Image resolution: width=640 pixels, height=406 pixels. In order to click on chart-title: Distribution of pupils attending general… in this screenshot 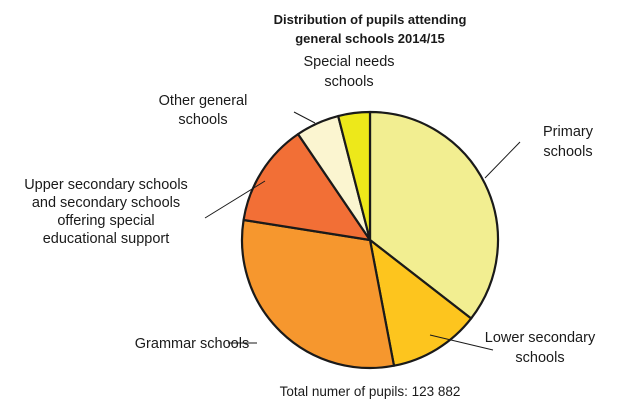, I will do `click(370, 29)`.